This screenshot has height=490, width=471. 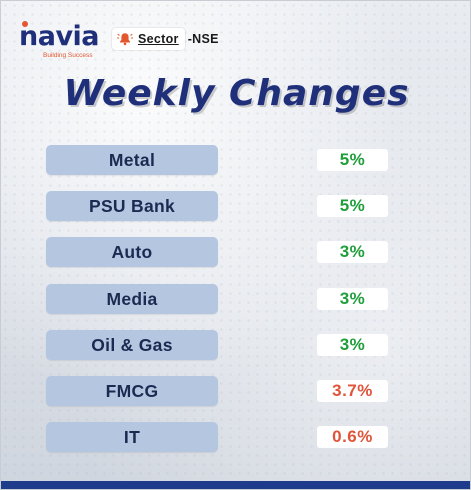 I want to click on navia-logo: navia Building Success, so click(x=59, y=40).